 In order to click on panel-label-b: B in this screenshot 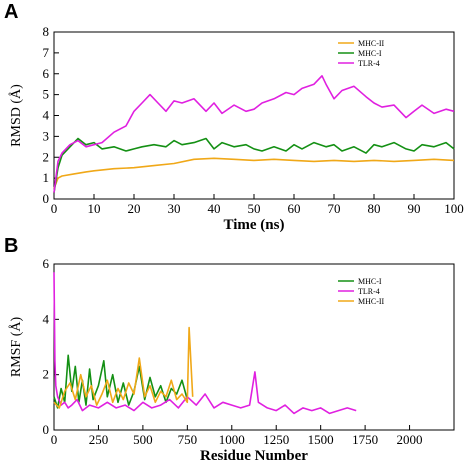, I will do `click(11, 246)`.